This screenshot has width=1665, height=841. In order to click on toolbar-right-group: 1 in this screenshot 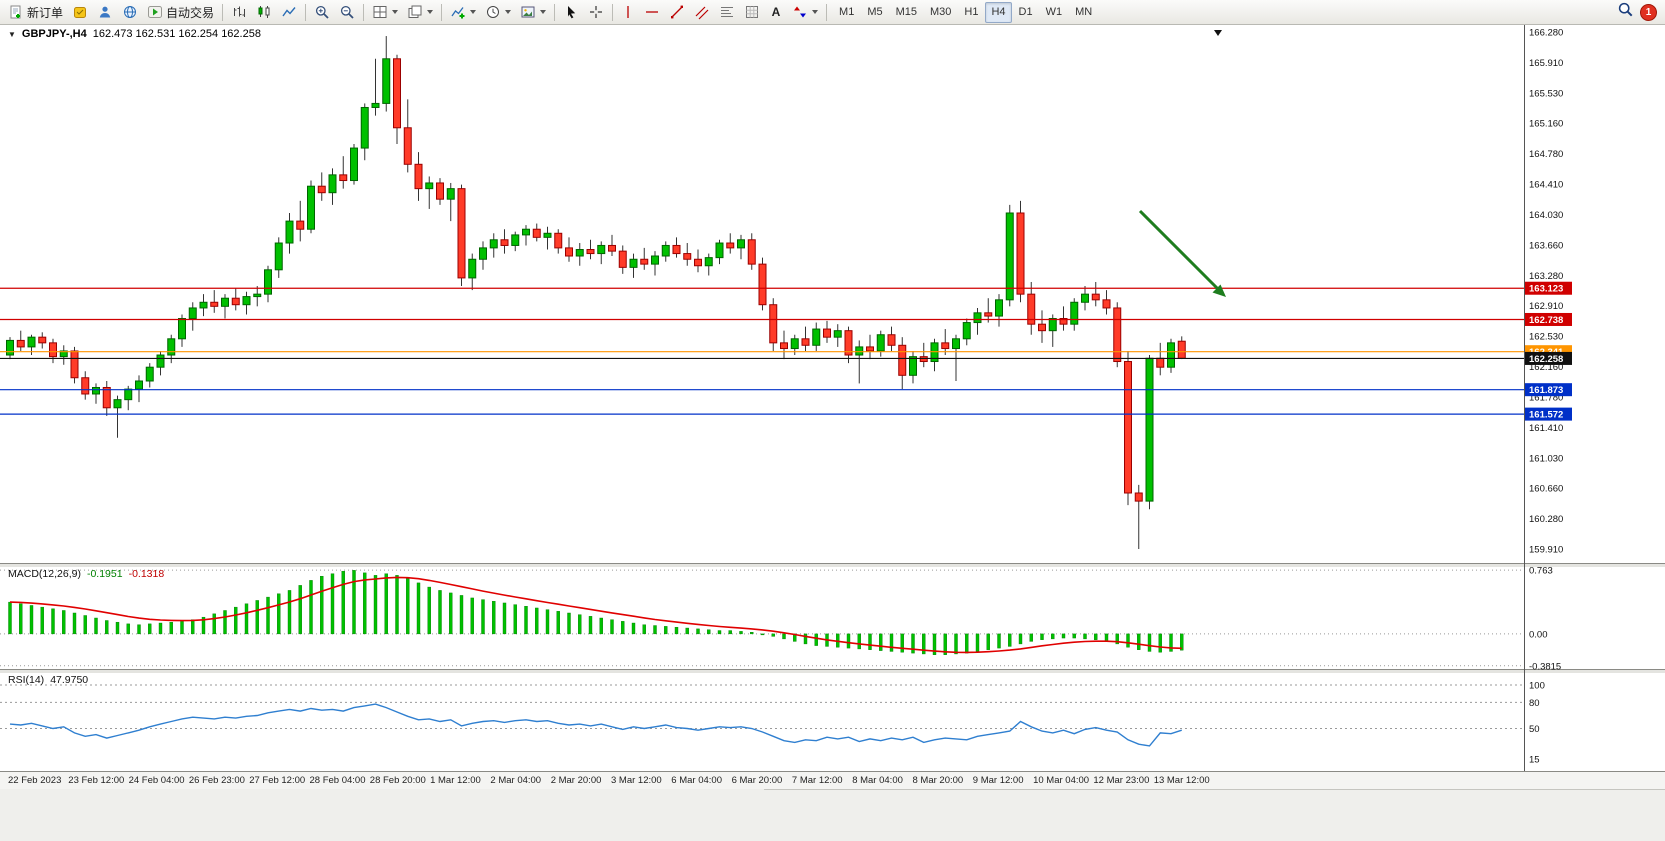, I will do `click(1639, 12)`.